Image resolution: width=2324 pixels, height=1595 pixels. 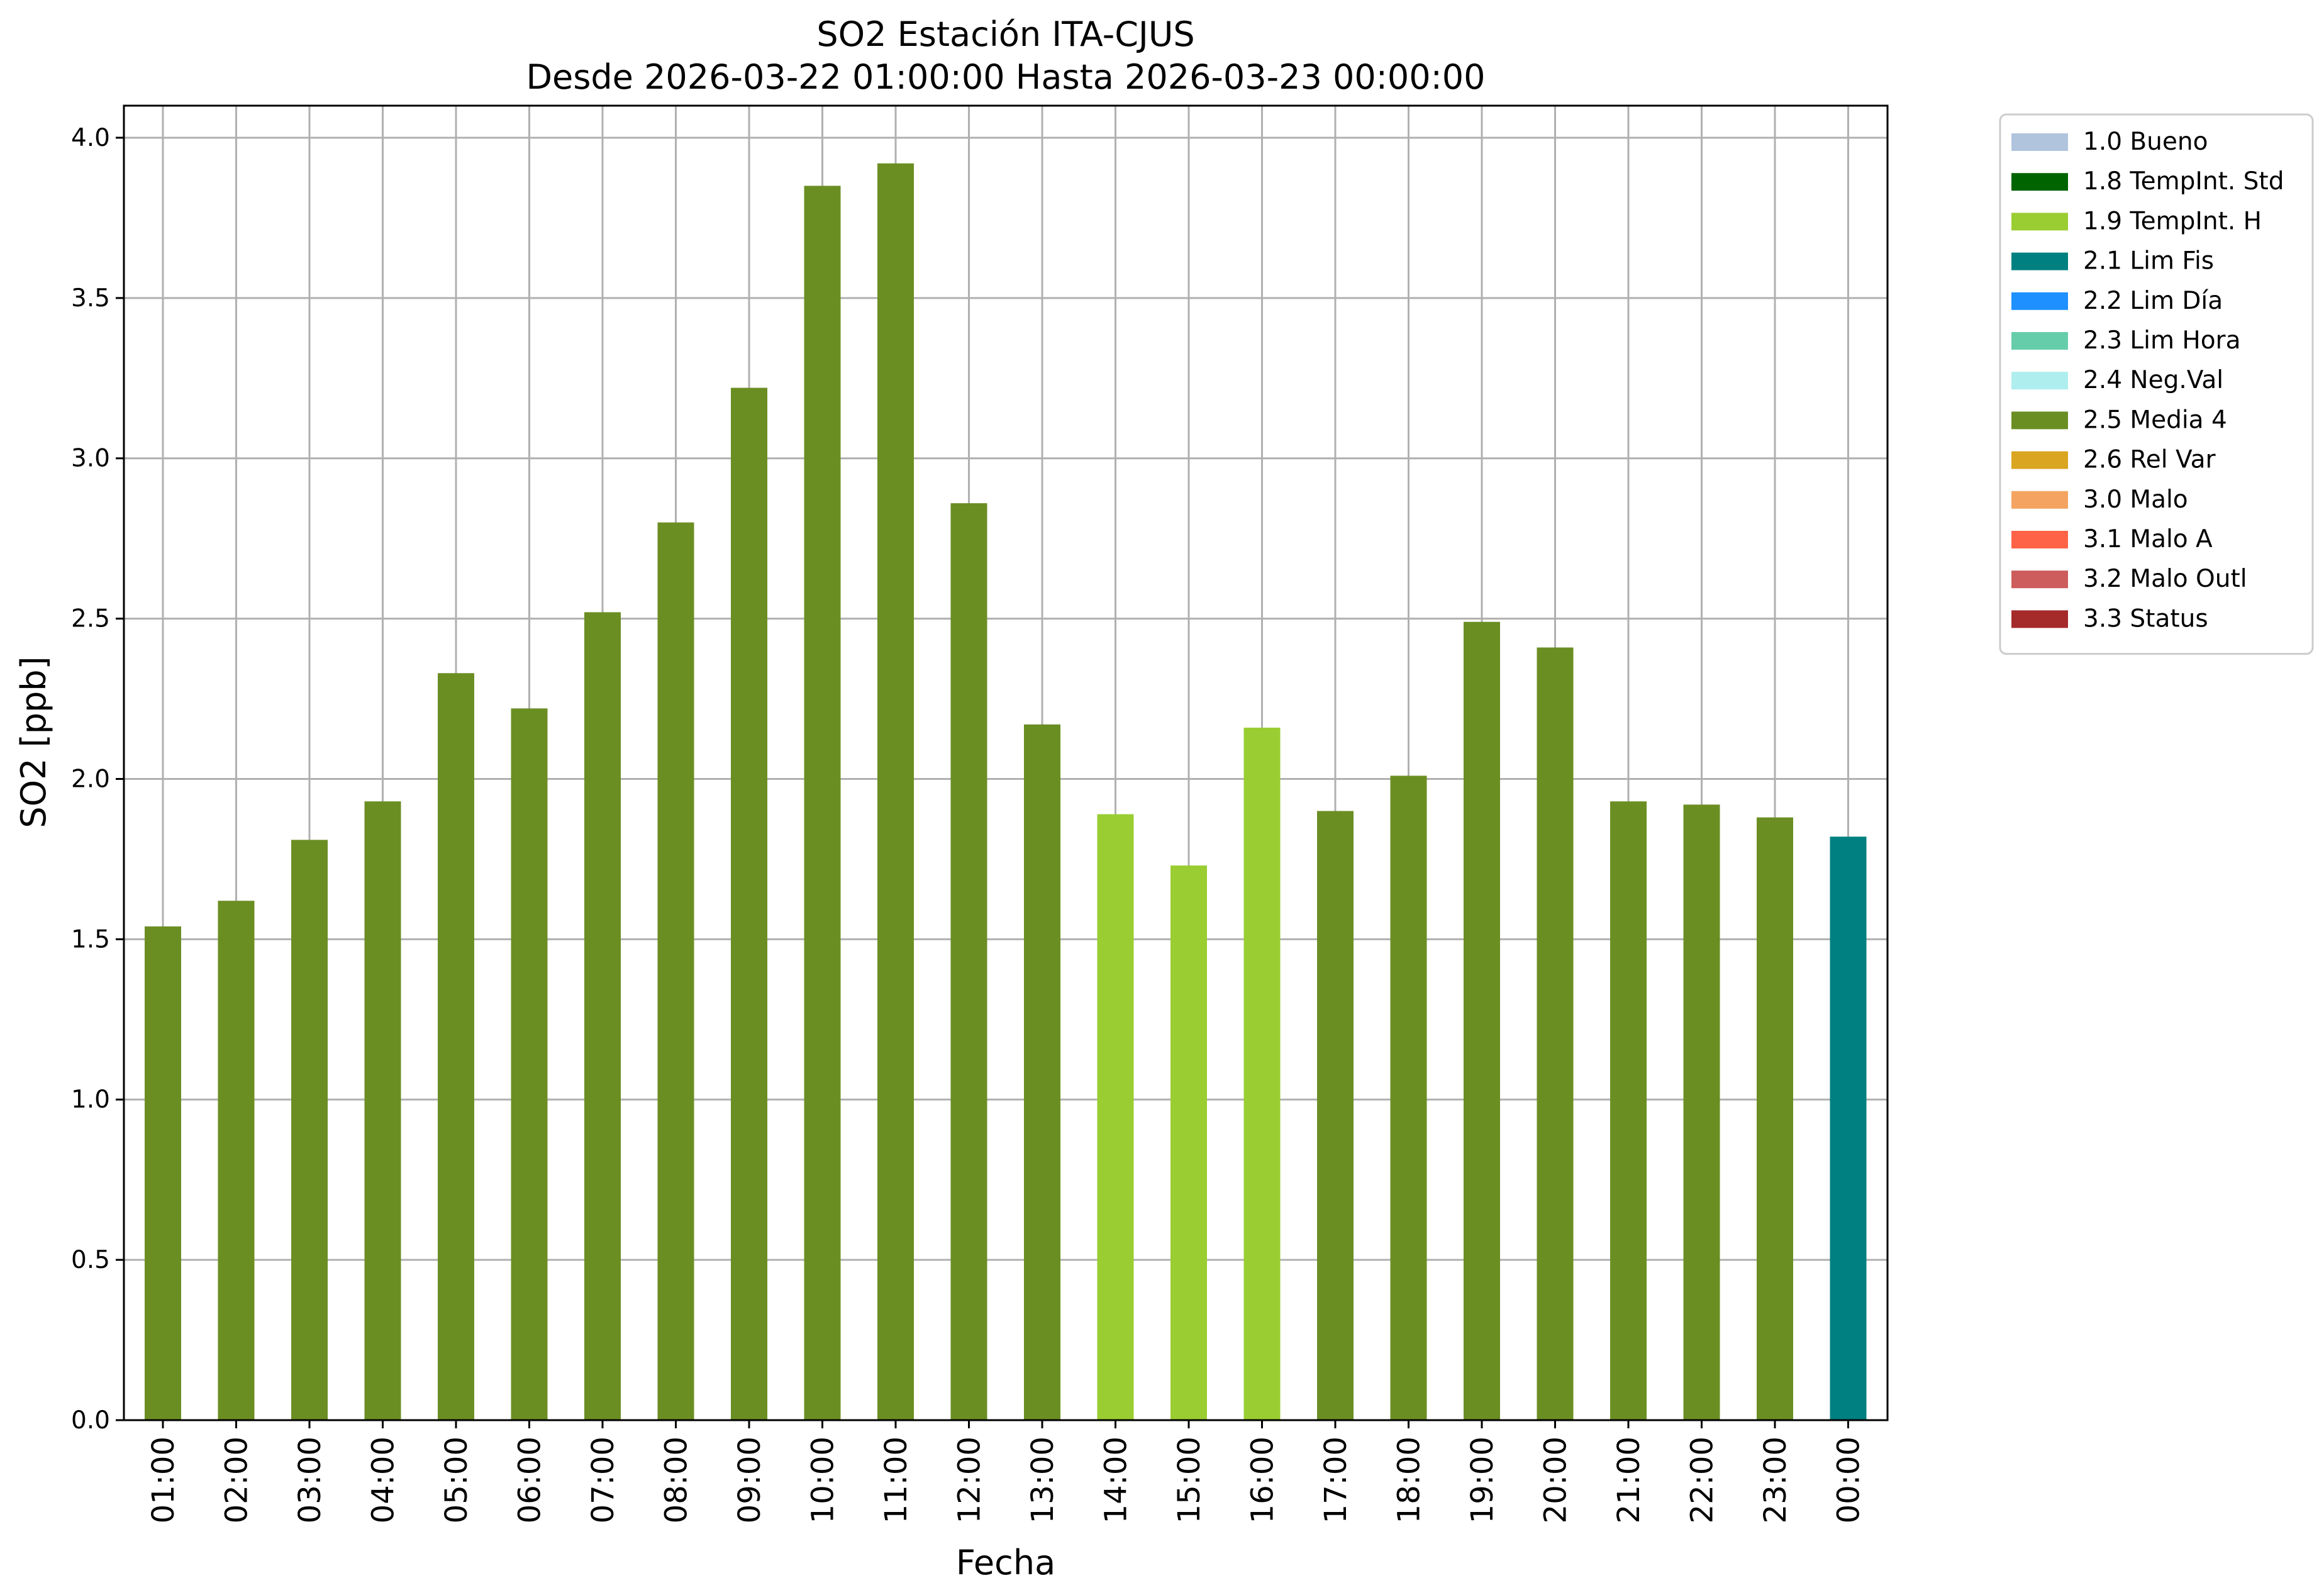 I want to click on y-tick-label: 2.0, so click(x=90, y=779).